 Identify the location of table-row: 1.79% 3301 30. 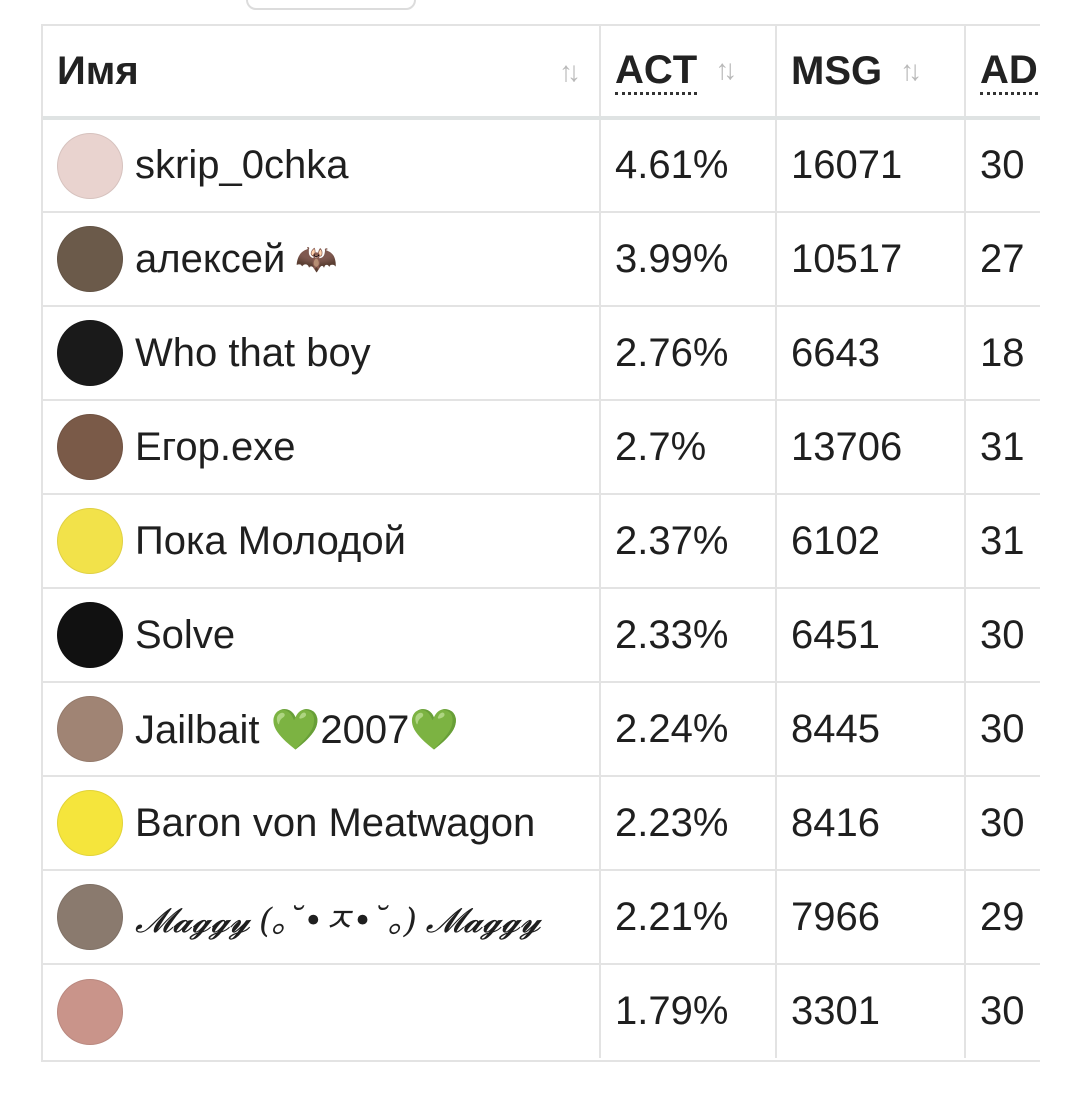
(541, 1011).